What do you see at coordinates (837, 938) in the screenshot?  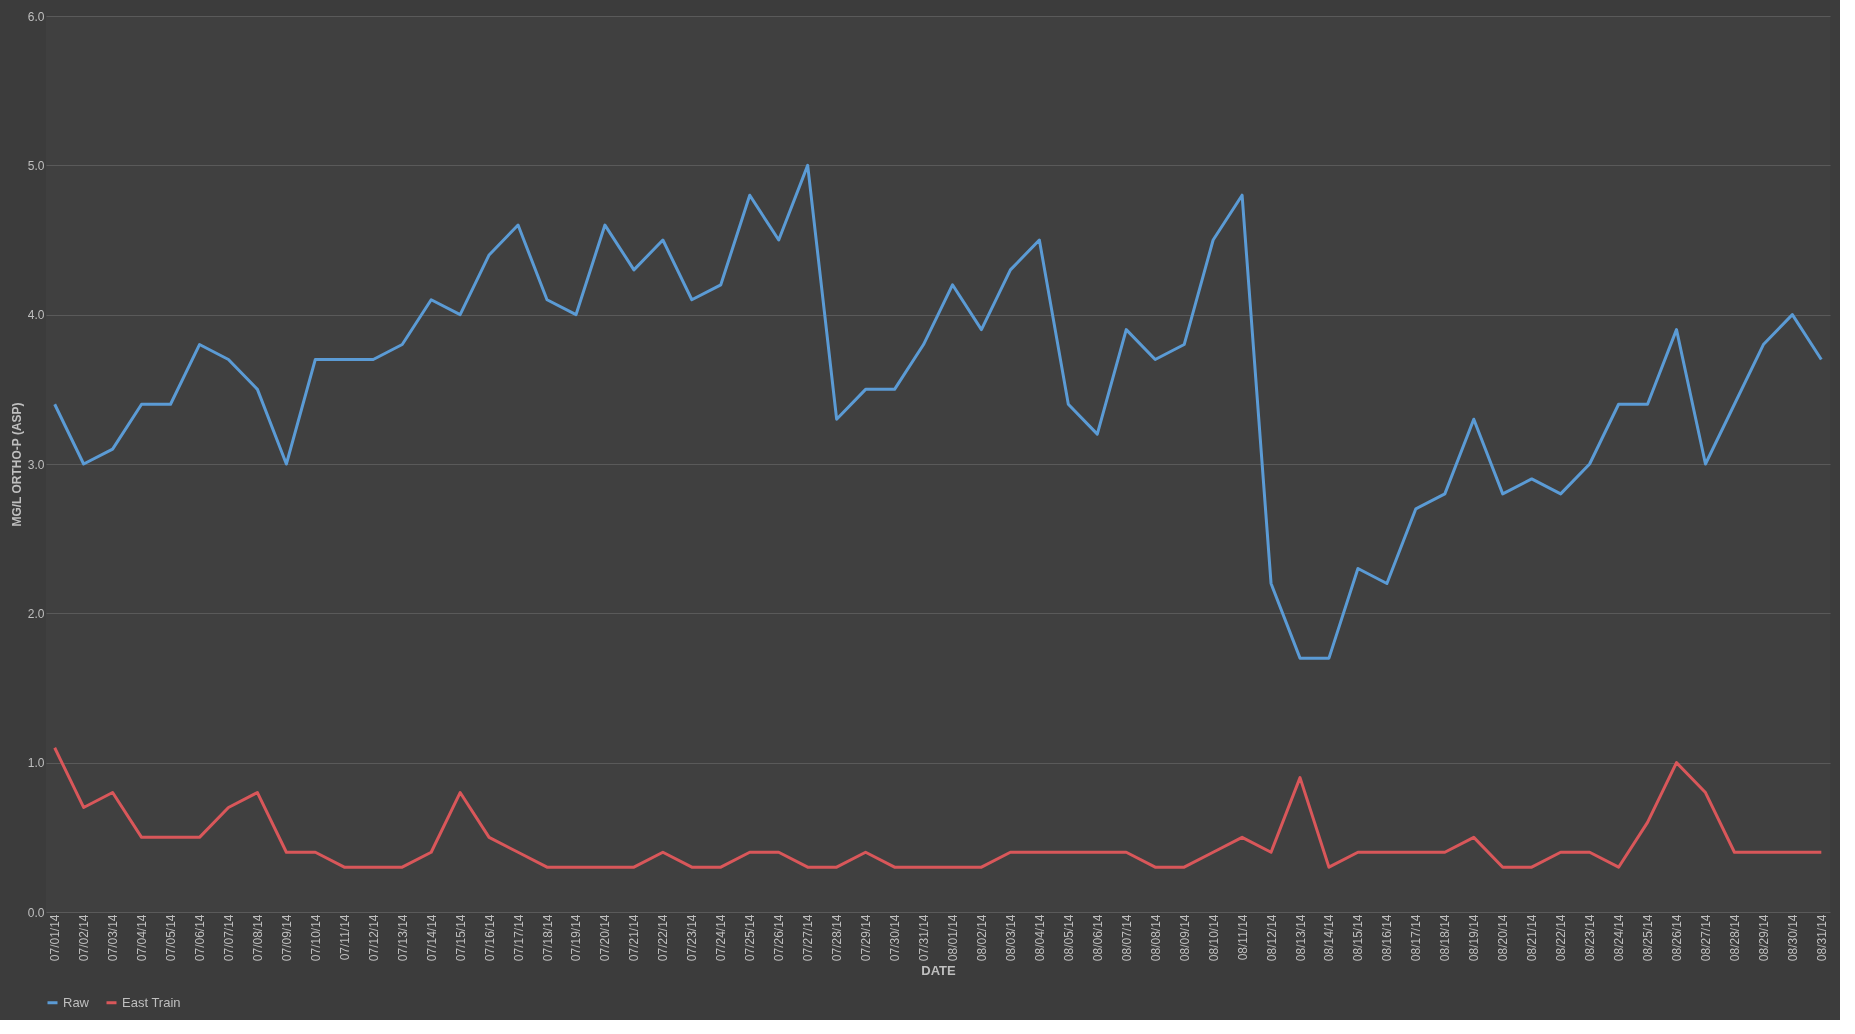 I see `x-tick-label: 07/28/14` at bounding box center [837, 938].